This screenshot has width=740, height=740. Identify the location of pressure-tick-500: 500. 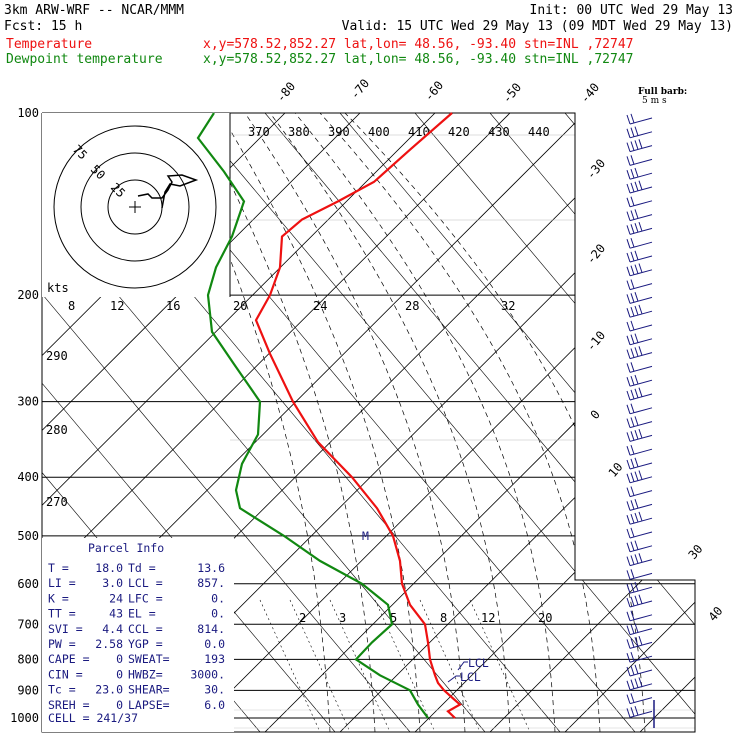
(28, 536).